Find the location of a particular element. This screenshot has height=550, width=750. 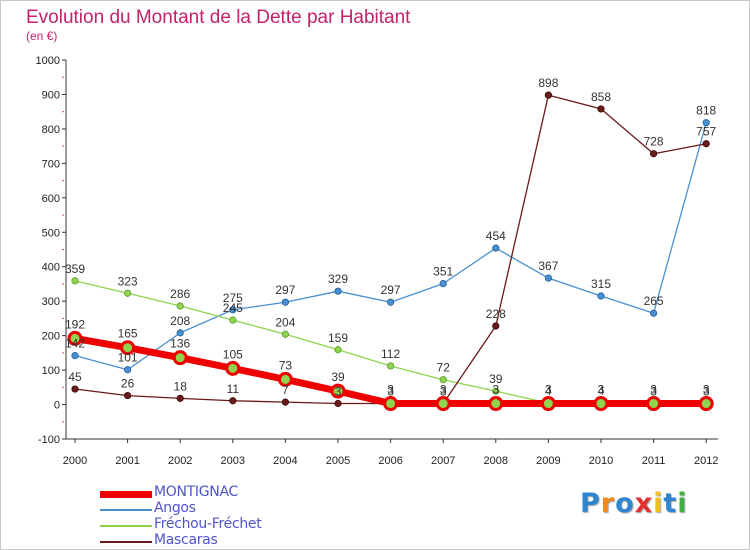

data-label: 18 is located at coordinates (181, 386).